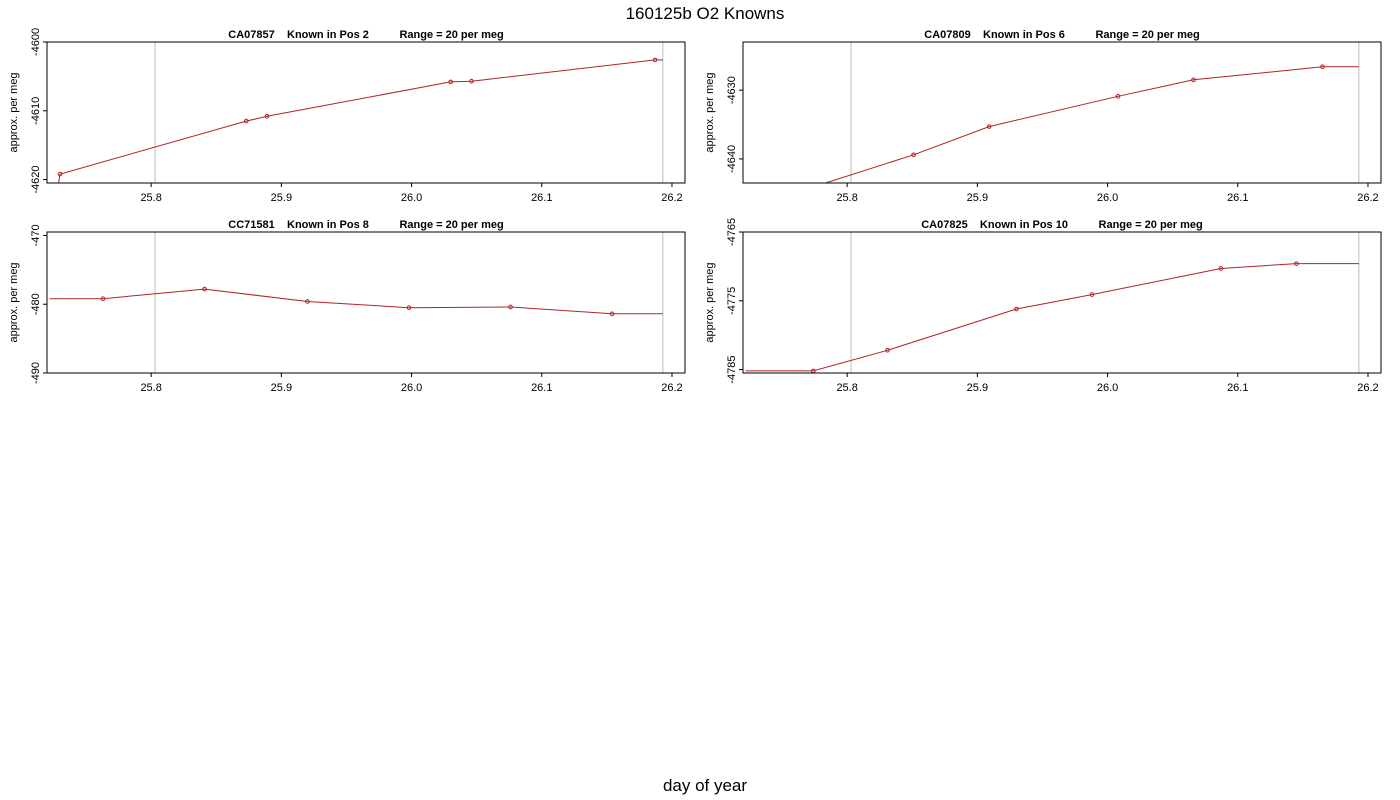 Image resolution: width=1400 pixels, height=800 pixels. Describe the element at coordinates (732, 90) in the screenshot. I see `y-tick-label: -4630` at that location.